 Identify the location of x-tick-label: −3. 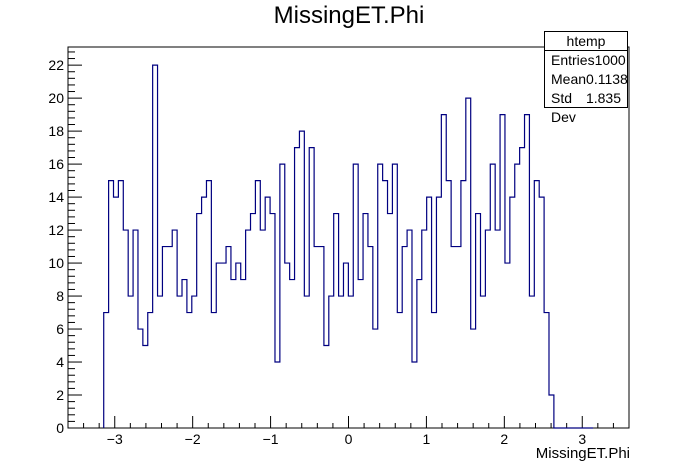
(115, 439).